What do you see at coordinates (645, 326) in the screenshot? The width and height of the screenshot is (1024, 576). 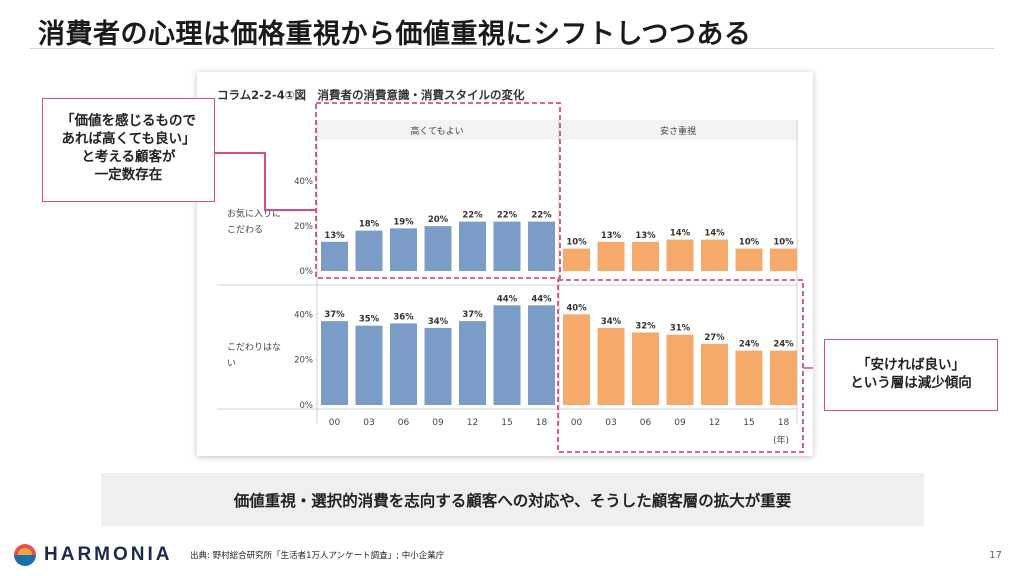 I see `data-label: 32%` at bounding box center [645, 326].